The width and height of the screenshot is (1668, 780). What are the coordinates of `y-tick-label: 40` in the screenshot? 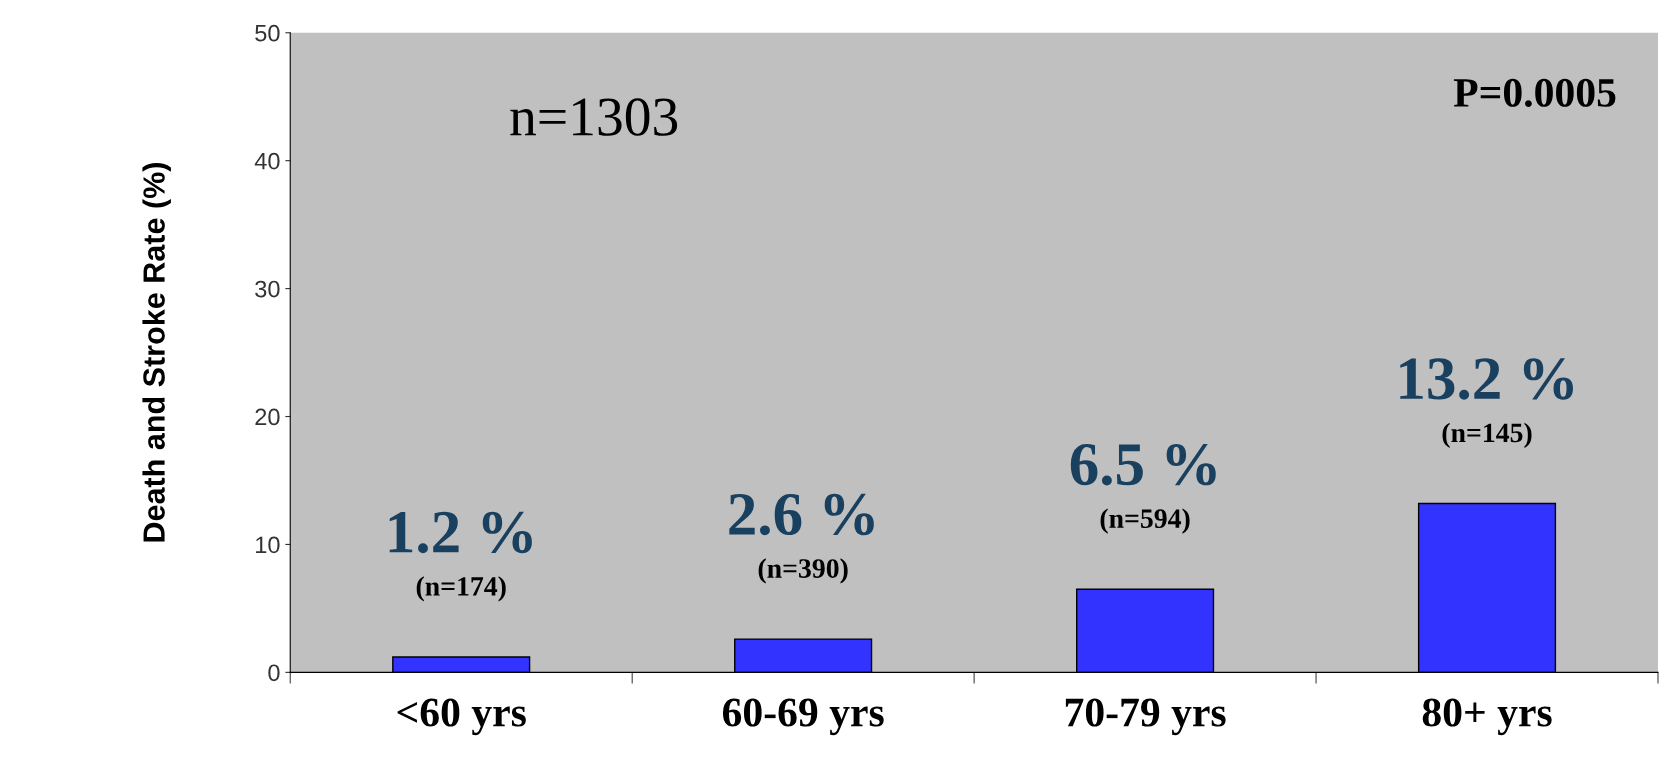 It's located at (267, 161).